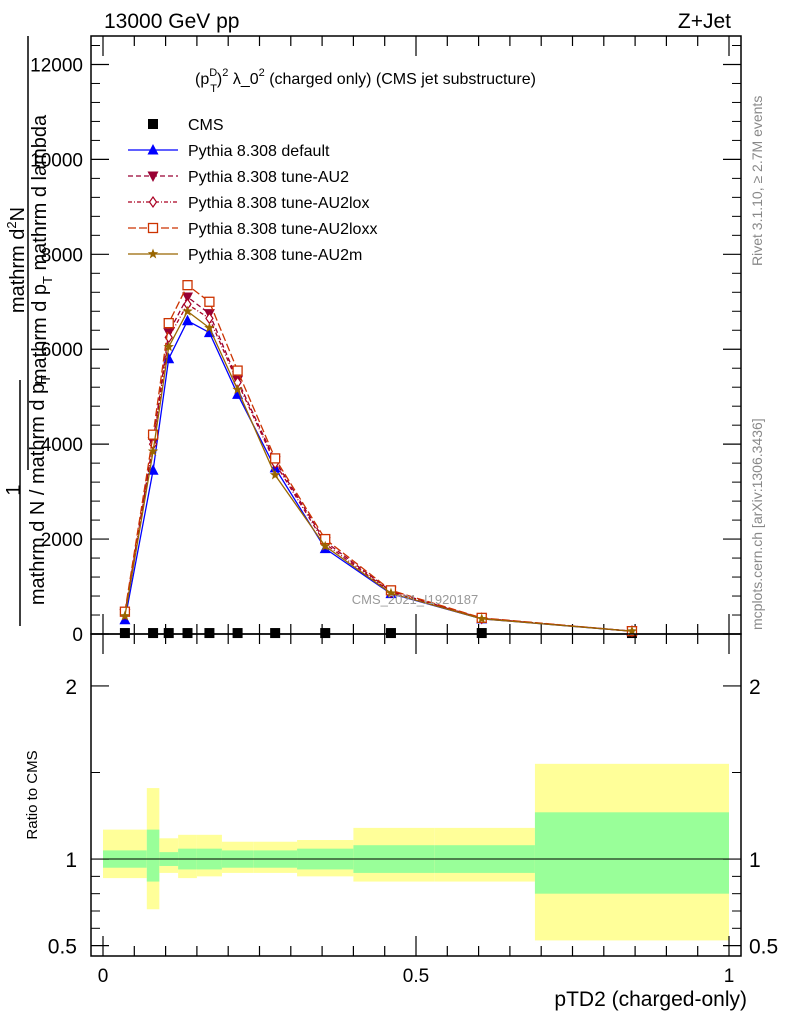 The image size is (786, 1024). I want to click on legend-label: Pythia 8.308 tune-AU2loxx, so click(282, 229).